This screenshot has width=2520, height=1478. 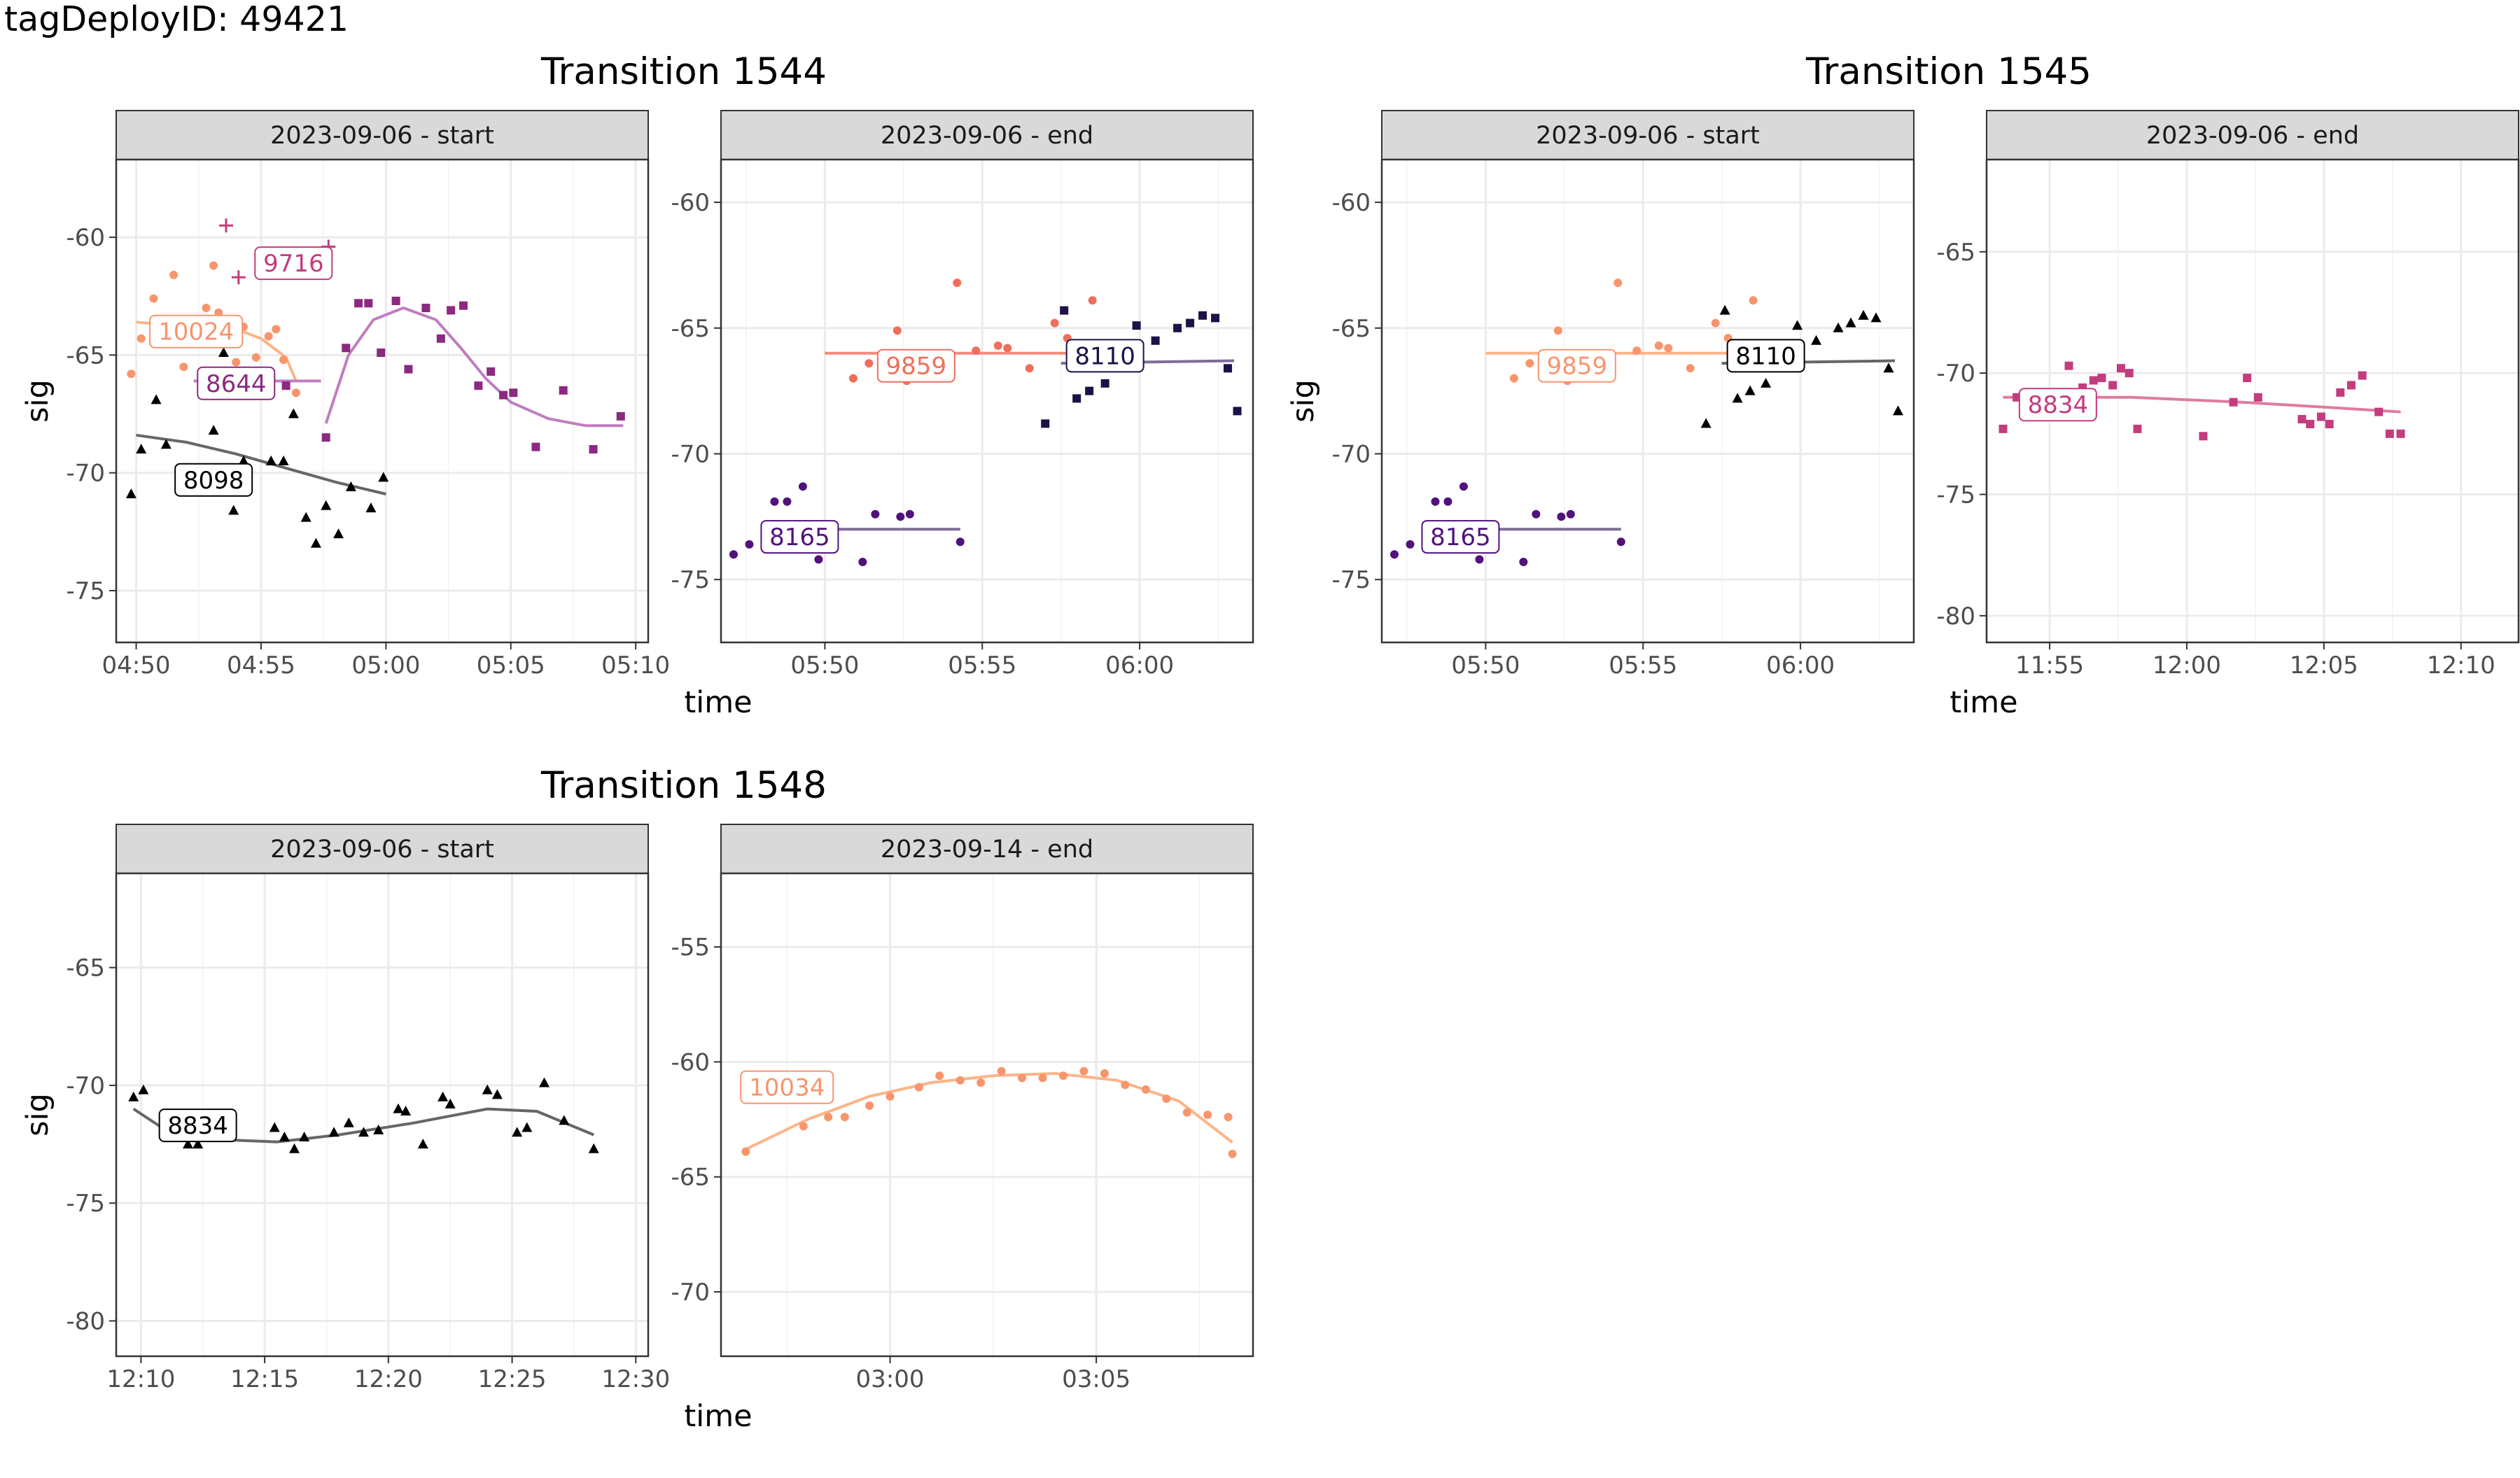 I want to click on x-tick-label: 06:00, so click(x=1800, y=666).